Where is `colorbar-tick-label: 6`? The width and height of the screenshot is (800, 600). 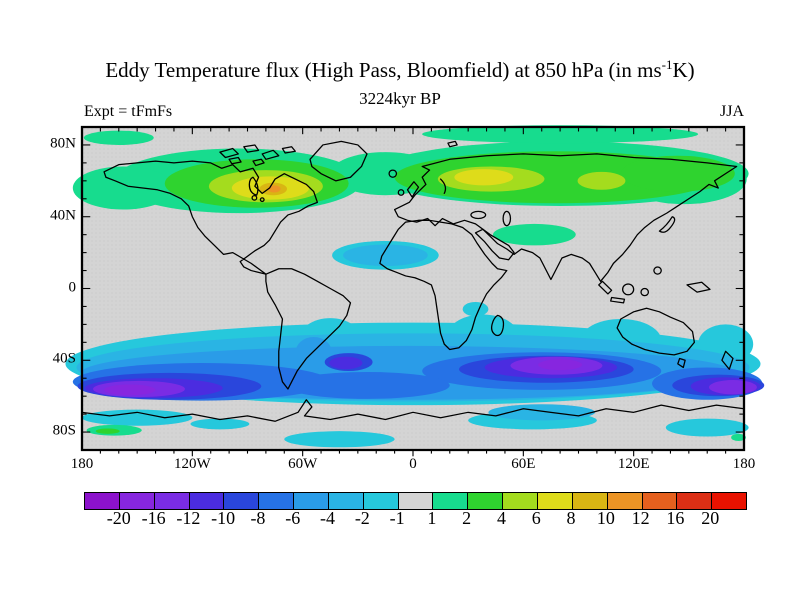 colorbar-tick-label: 6 is located at coordinates (536, 518).